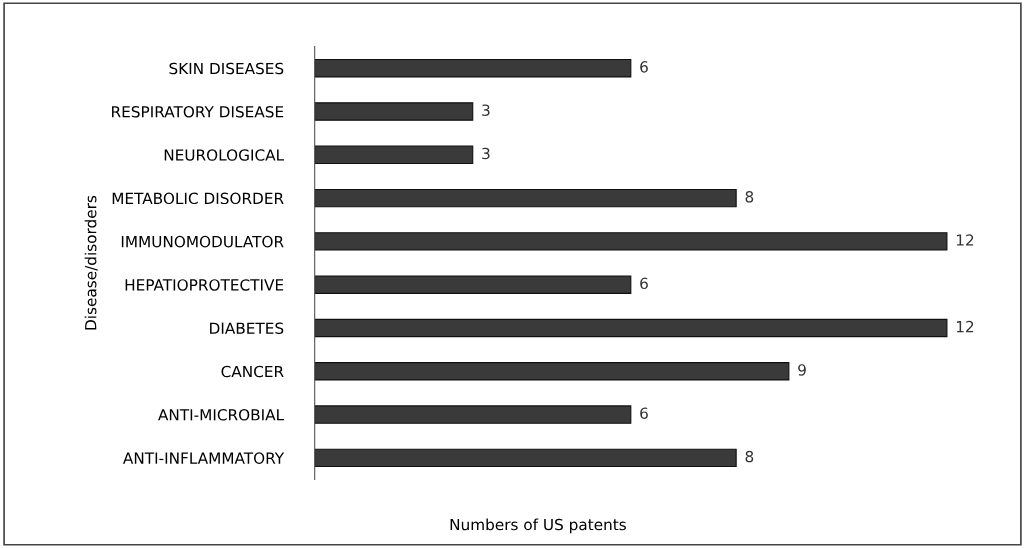 Image resolution: width=1025 pixels, height=548 pixels. I want to click on data-label: 9, so click(802, 370).